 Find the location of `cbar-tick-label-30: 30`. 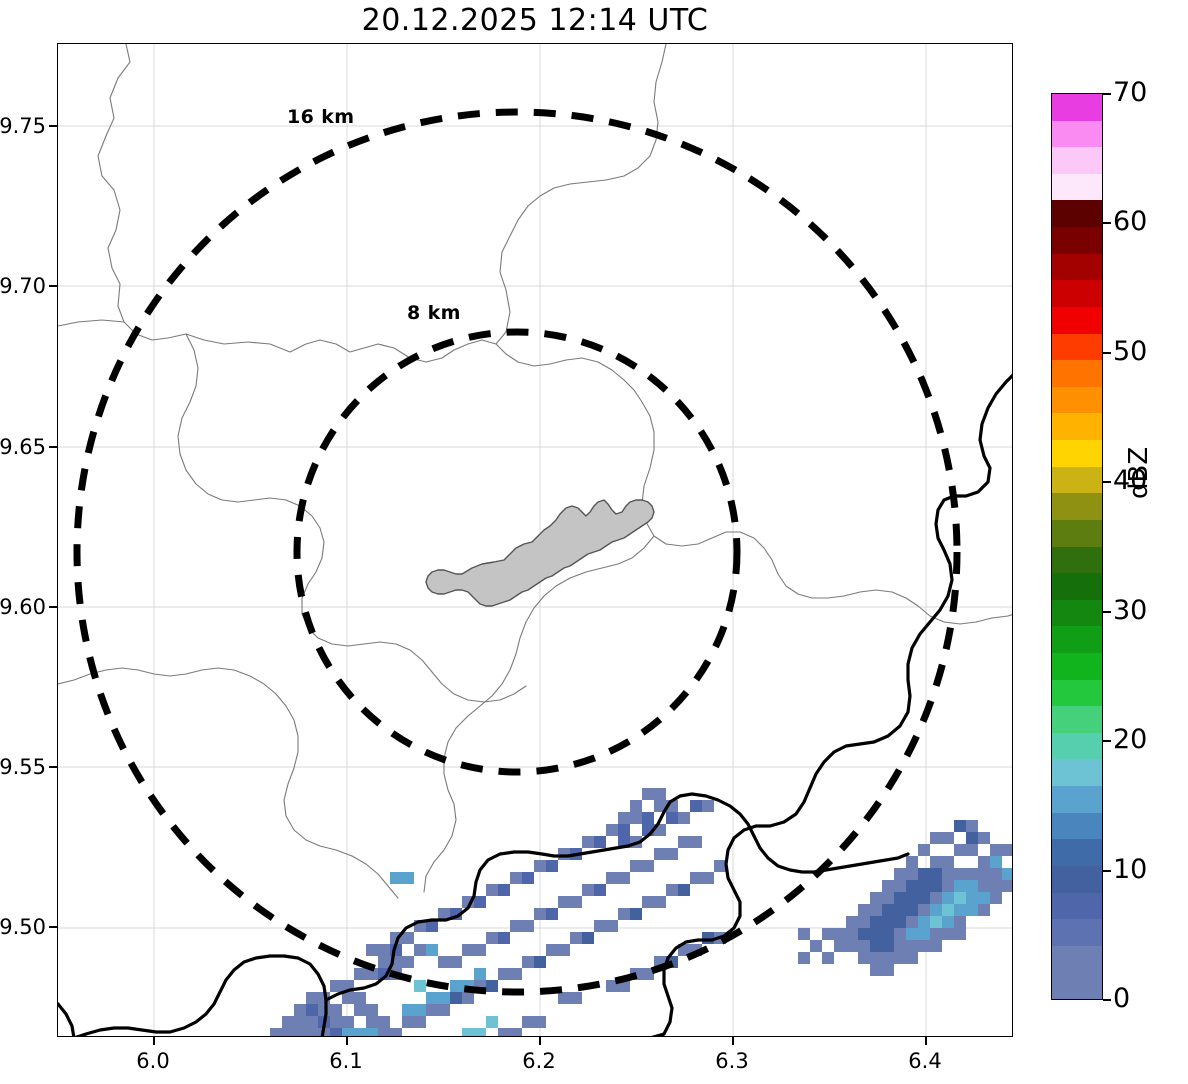

cbar-tick-label-30: 30 is located at coordinates (1130, 610).